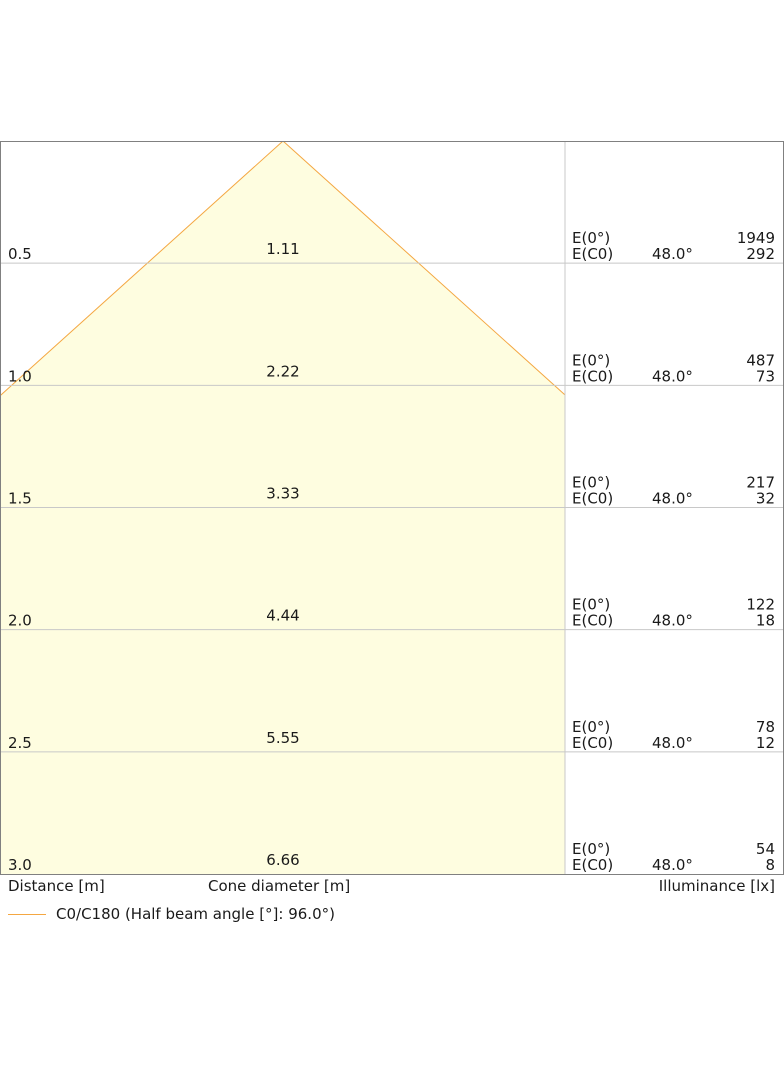  What do you see at coordinates (716, 886) in the screenshot?
I see `illuminance-axis-label: Illuminance [lx]` at bounding box center [716, 886].